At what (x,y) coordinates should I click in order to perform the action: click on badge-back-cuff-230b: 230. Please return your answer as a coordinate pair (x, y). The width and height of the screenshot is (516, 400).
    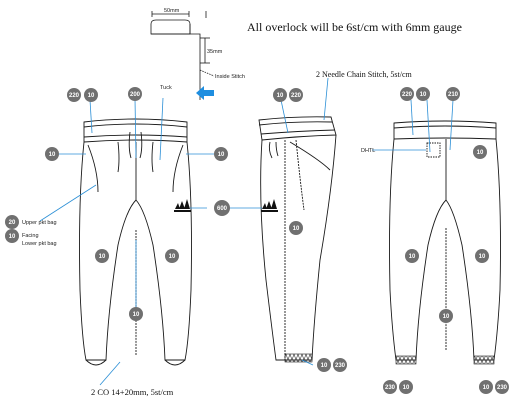
    Looking at the image, I should click on (502, 387).